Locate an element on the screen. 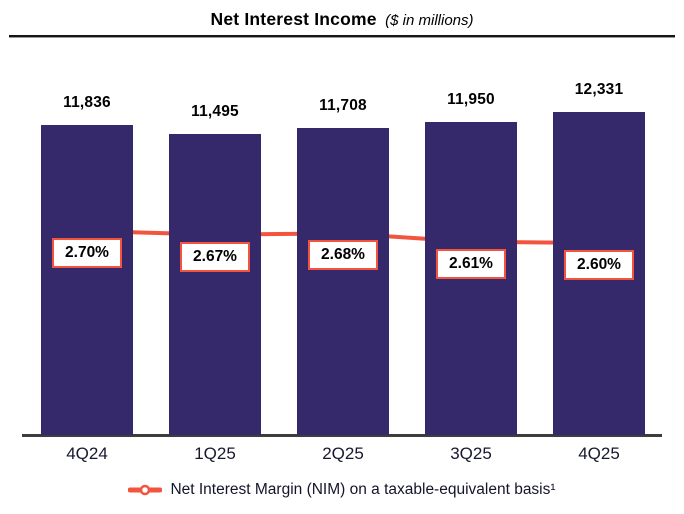 Image resolution: width=684 pixels, height=514 pixels. x-axis-line is located at coordinates (342, 435).